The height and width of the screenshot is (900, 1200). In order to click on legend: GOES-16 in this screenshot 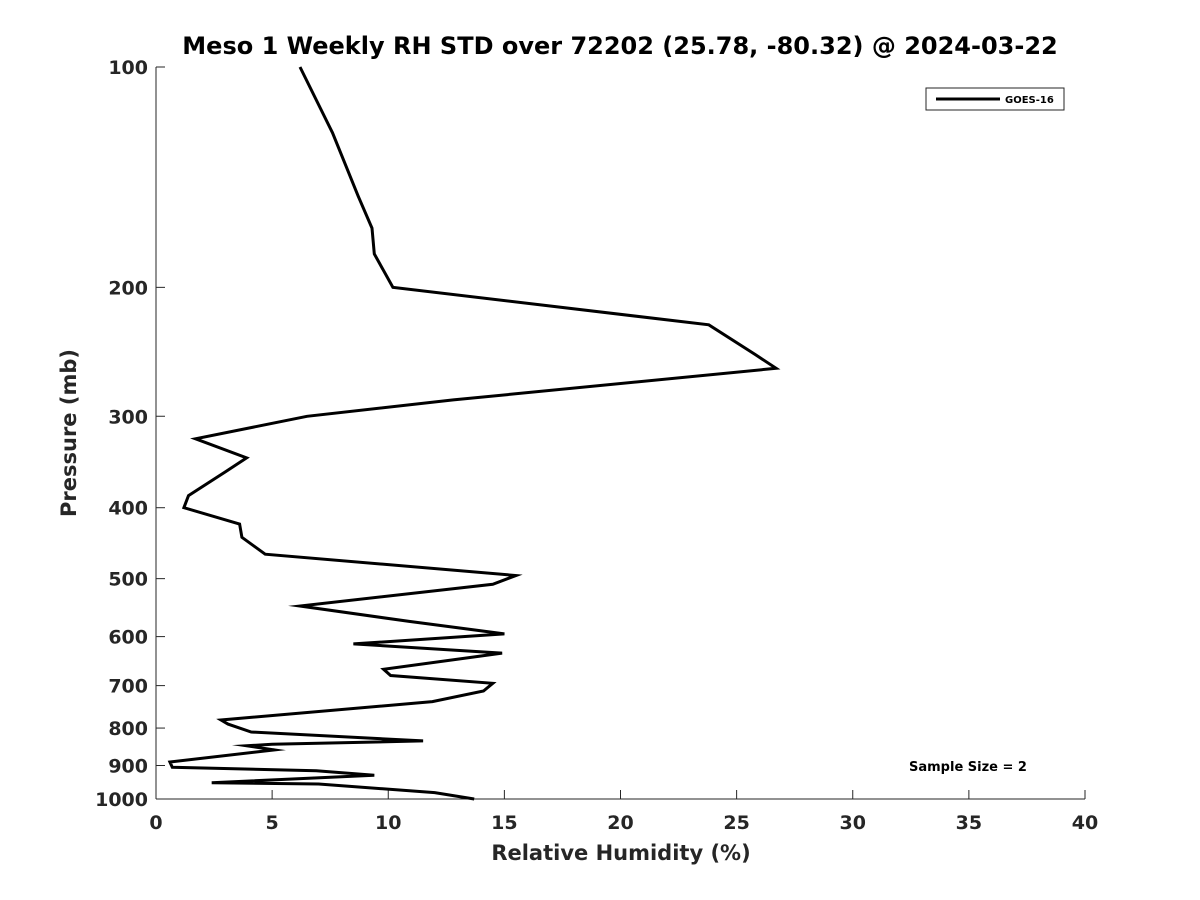, I will do `click(995, 99)`.